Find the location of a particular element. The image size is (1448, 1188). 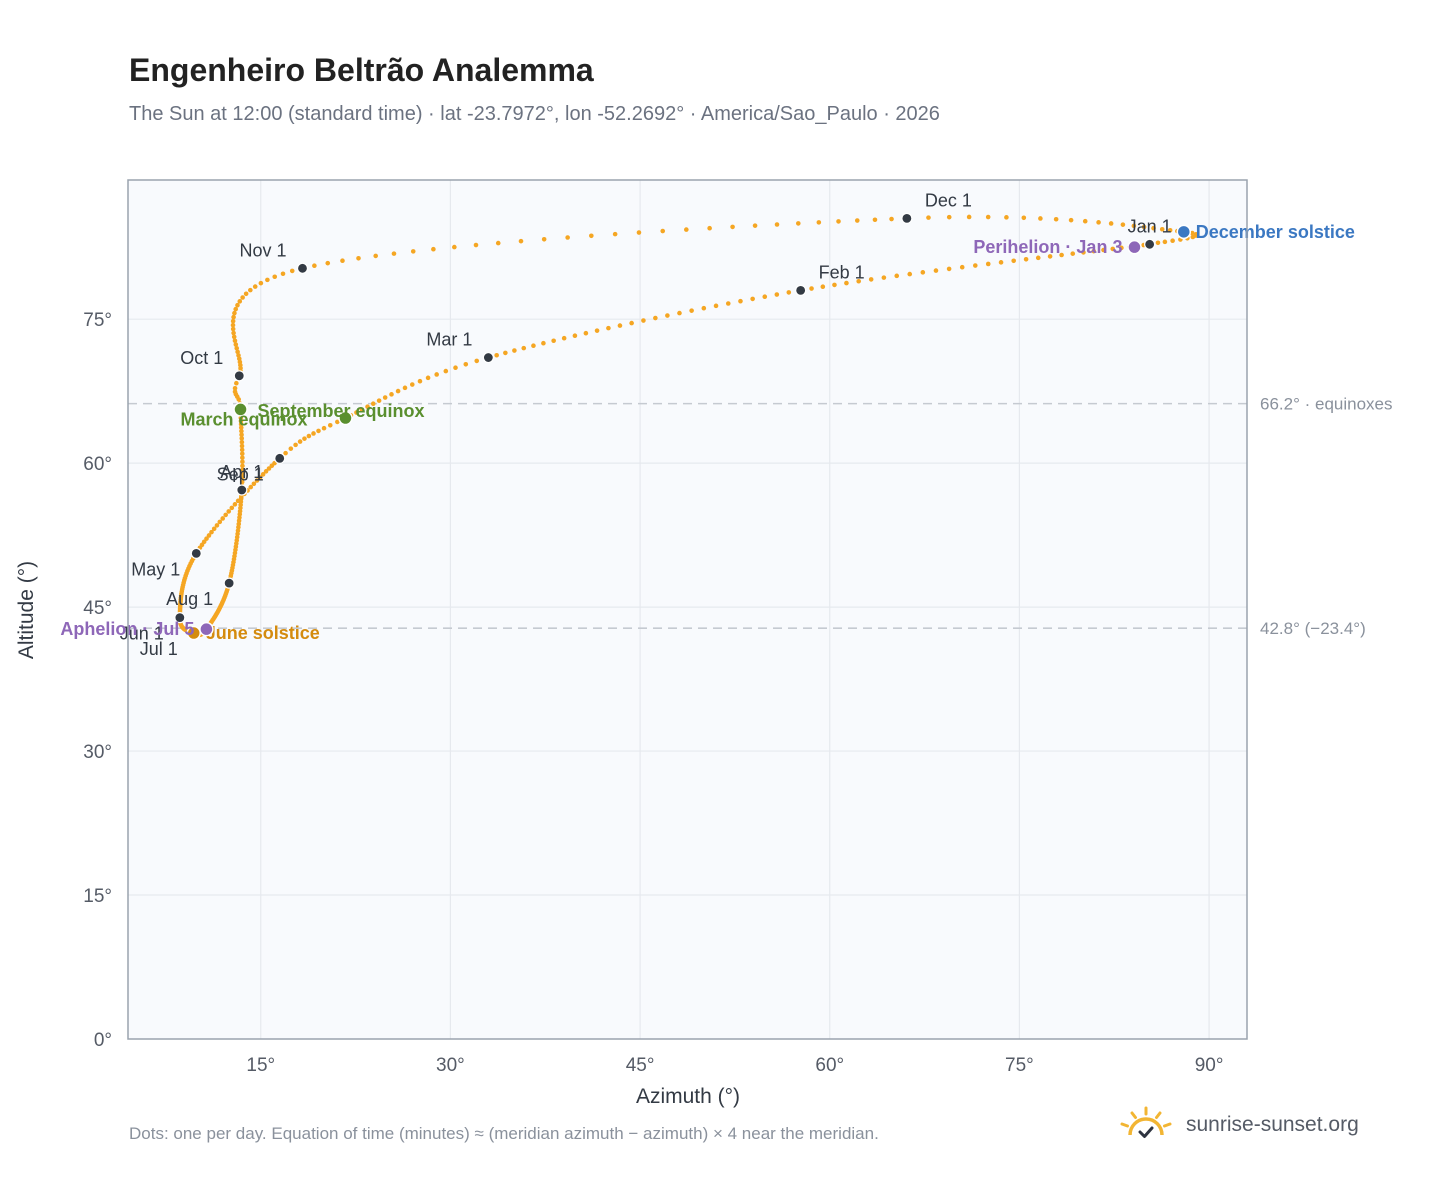

month-label: May 1 is located at coordinates (155, 569).